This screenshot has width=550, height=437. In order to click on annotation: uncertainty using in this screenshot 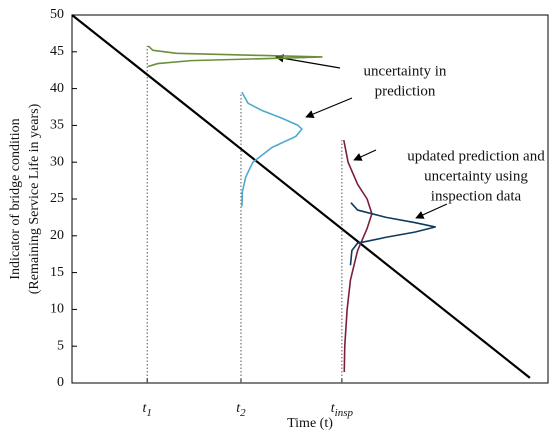, I will do `click(476, 176)`.